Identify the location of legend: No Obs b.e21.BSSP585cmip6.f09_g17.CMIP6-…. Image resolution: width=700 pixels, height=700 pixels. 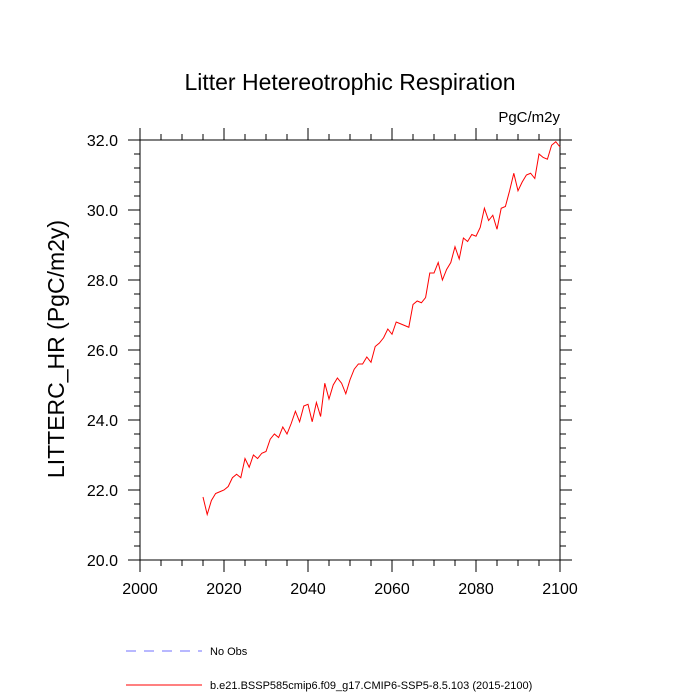
(329, 669).